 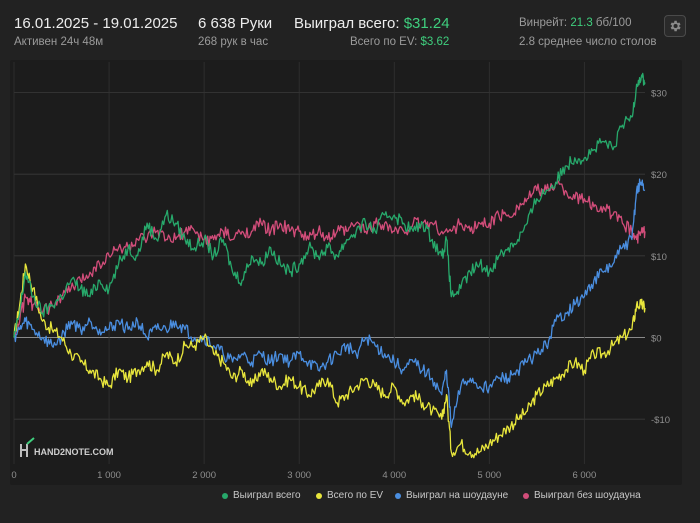 I want to click on ev-total-value: $3.62, so click(x=435, y=42).